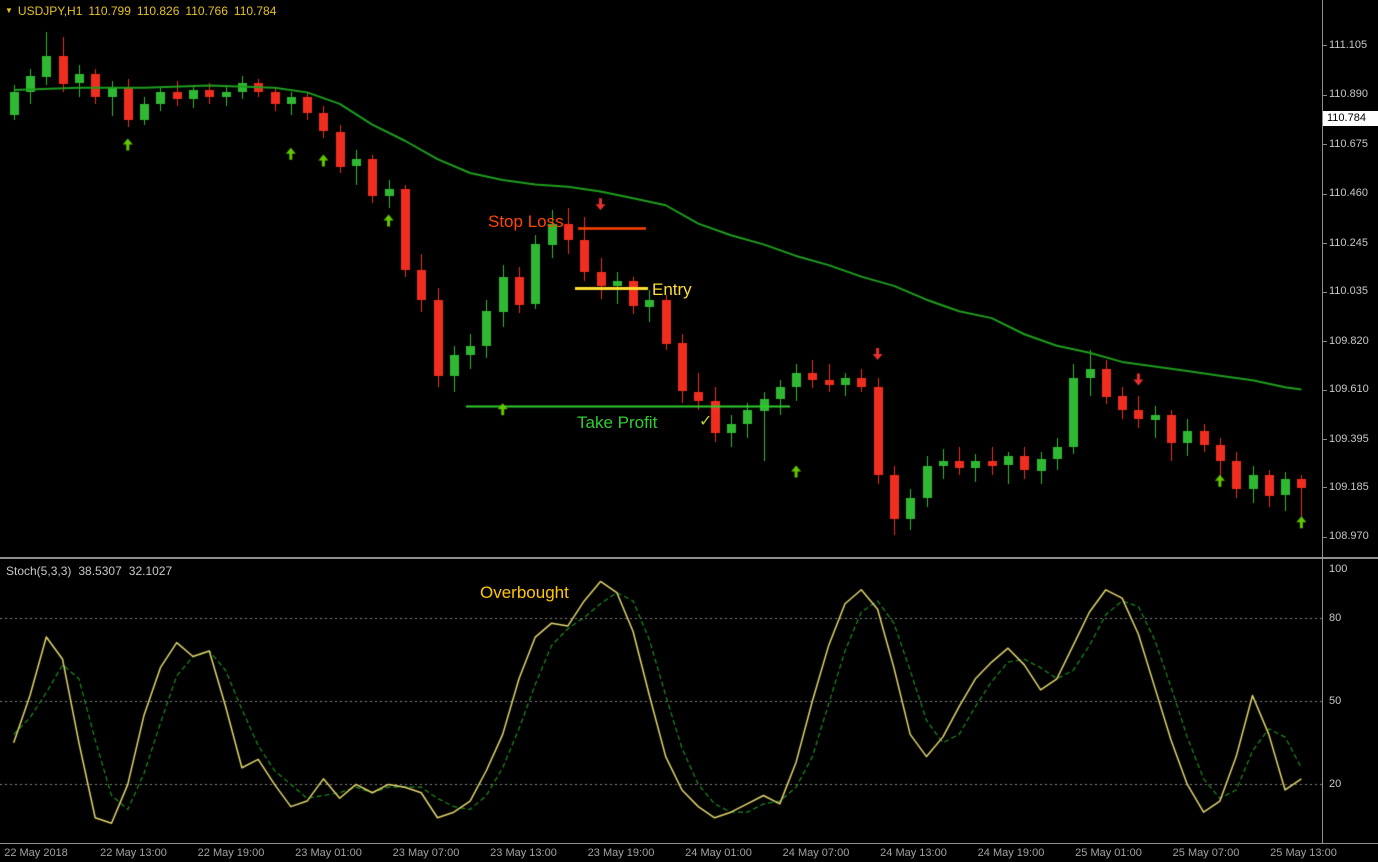 The image size is (1378, 862). What do you see at coordinates (1348, 94) in the screenshot?
I see `price-axis-label: 110.890` at bounding box center [1348, 94].